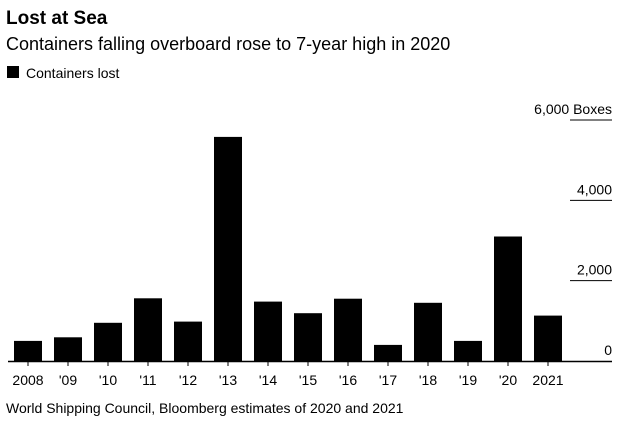  What do you see at coordinates (108, 380) in the screenshot?
I see `x-tick-label: '10` at bounding box center [108, 380].